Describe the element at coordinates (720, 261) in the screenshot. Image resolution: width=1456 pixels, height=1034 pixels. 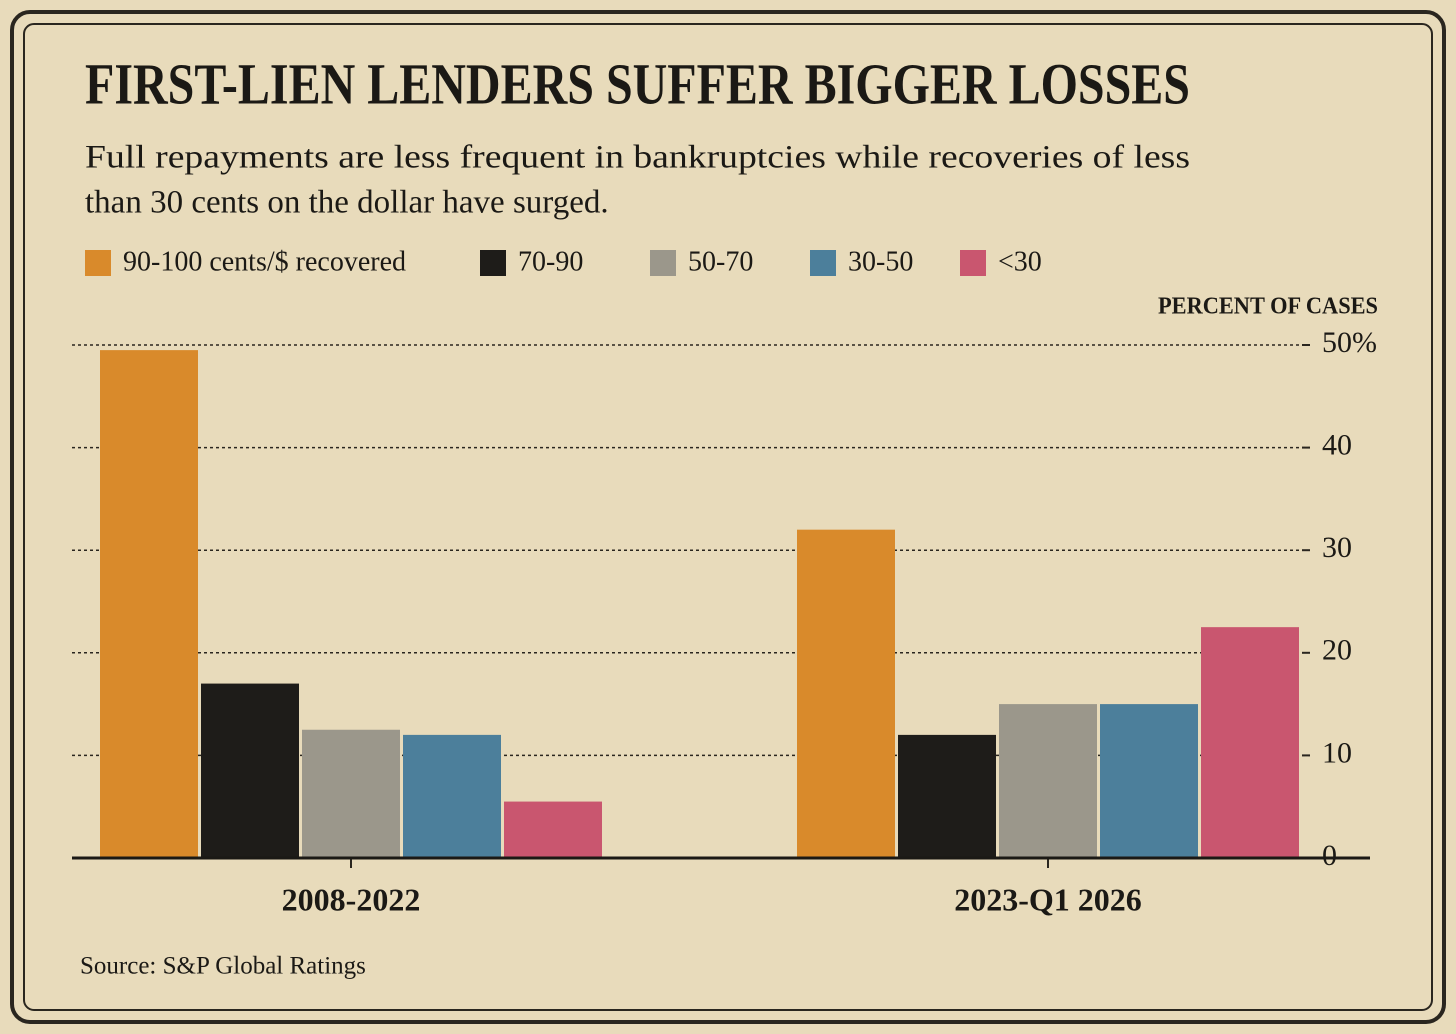
I see `legend-label: 50-70` at that location.